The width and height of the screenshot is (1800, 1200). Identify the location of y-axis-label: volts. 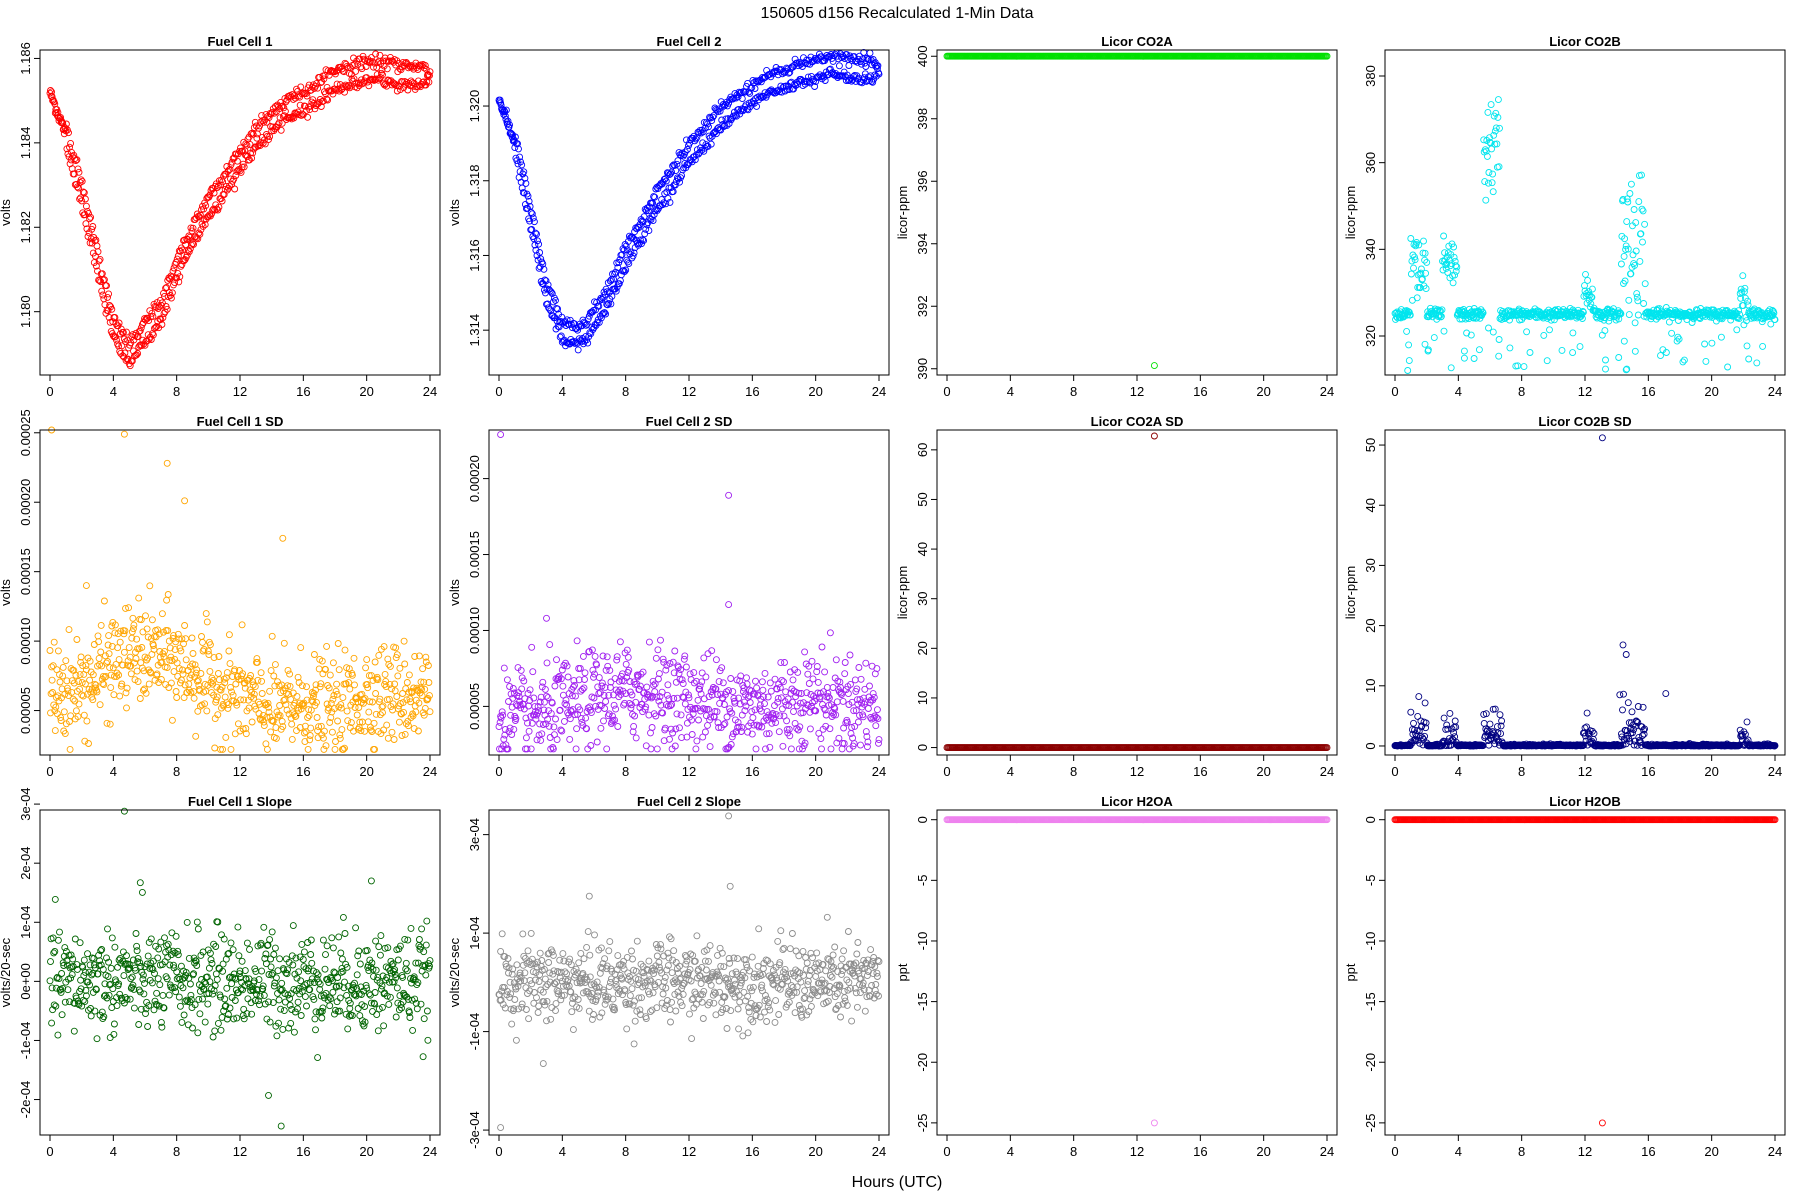
(454, 592).